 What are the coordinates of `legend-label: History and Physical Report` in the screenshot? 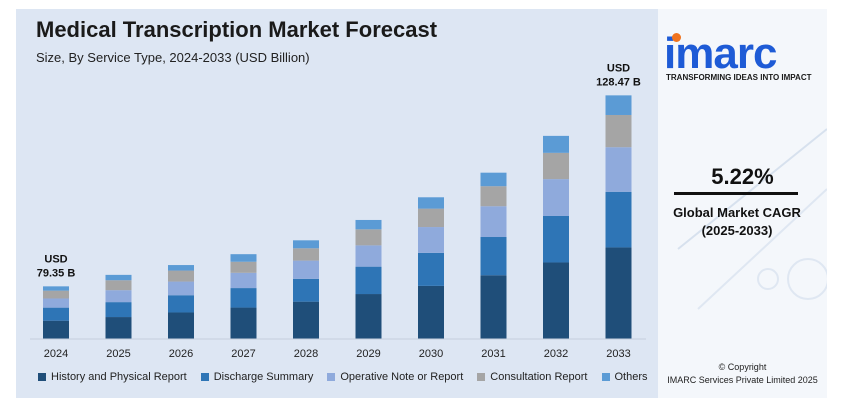 It's located at (119, 377).